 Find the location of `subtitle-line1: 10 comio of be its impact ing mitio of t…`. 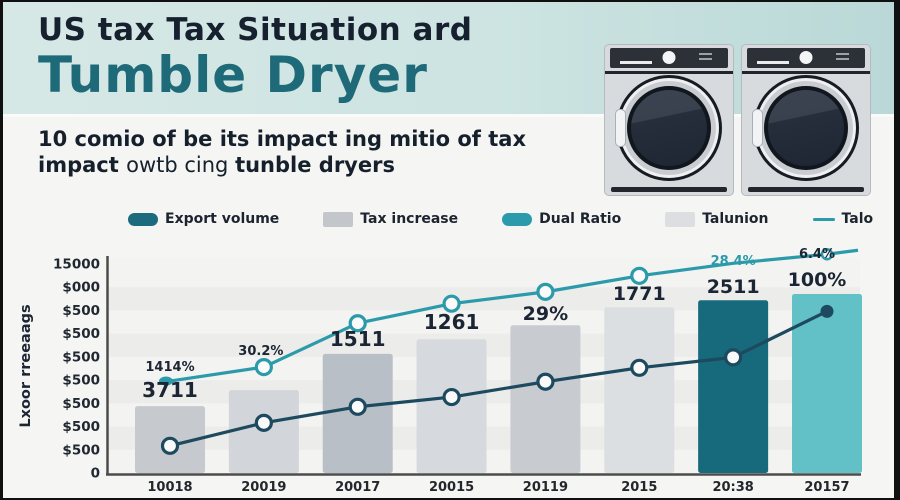

subtitle-line1: 10 comio of be its impact ing mitio of t… is located at coordinates (282, 139).